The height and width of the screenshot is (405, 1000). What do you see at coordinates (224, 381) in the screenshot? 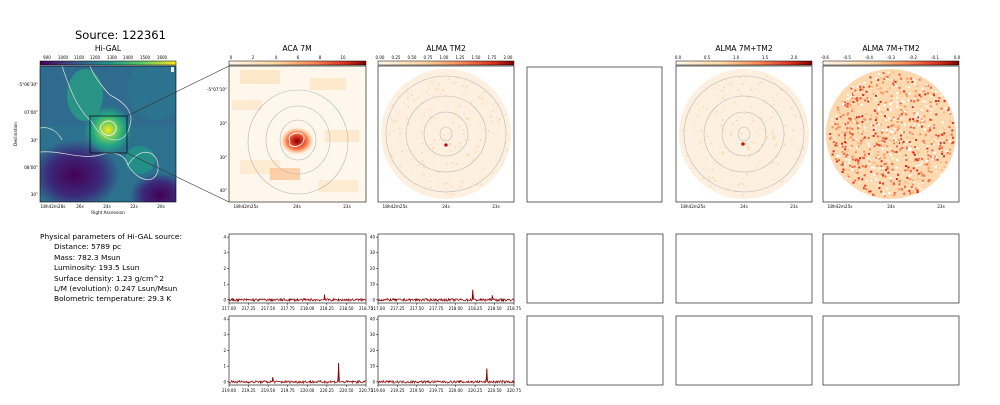
I see `ytick-label: 0` at bounding box center [224, 381].